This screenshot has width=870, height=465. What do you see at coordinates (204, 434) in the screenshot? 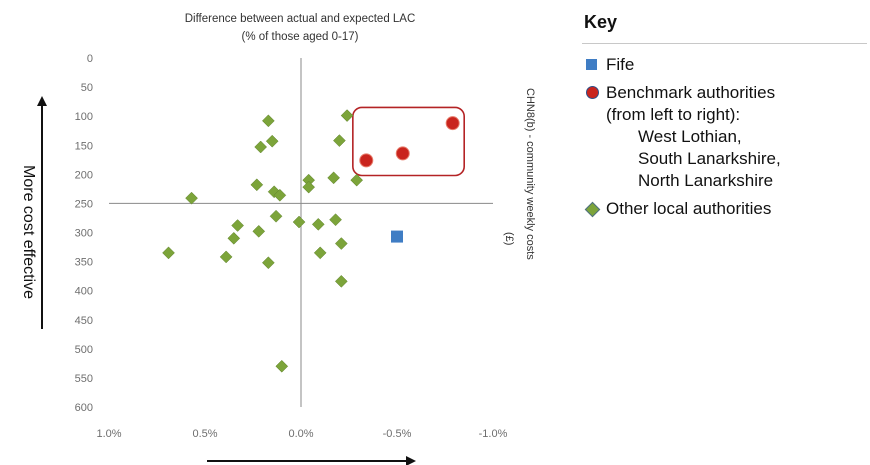
I see `x-tick-label: 0.5%` at bounding box center [204, 434].